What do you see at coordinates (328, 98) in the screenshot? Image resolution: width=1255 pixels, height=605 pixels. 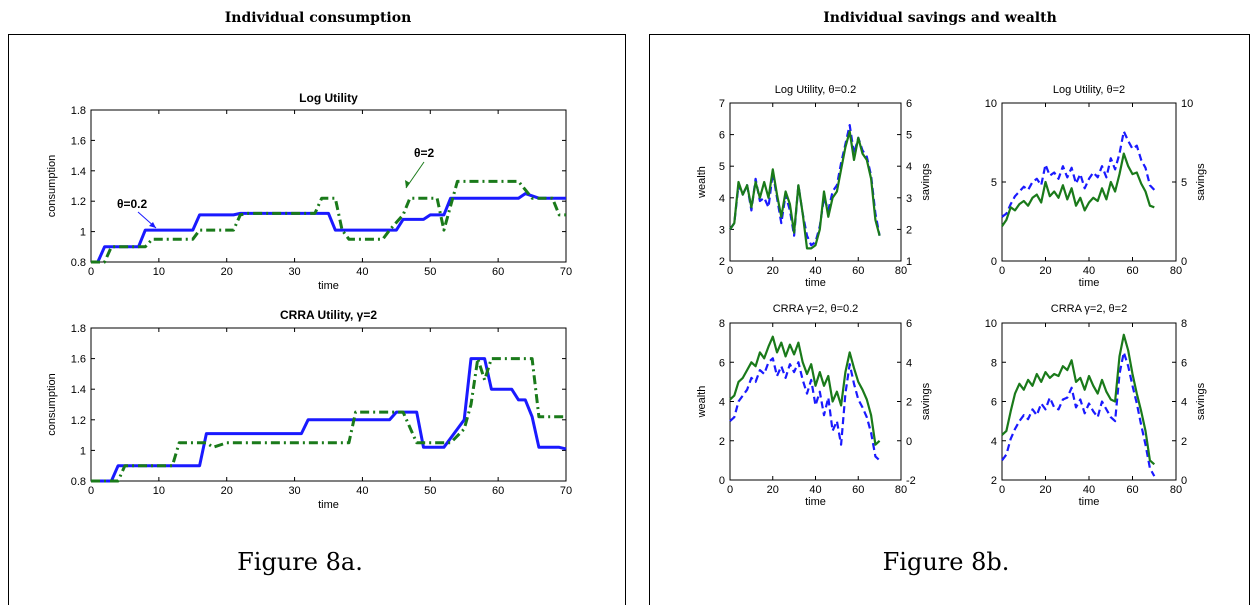 I see `chart-title: Log Utility` at bounding box center [328, 98].